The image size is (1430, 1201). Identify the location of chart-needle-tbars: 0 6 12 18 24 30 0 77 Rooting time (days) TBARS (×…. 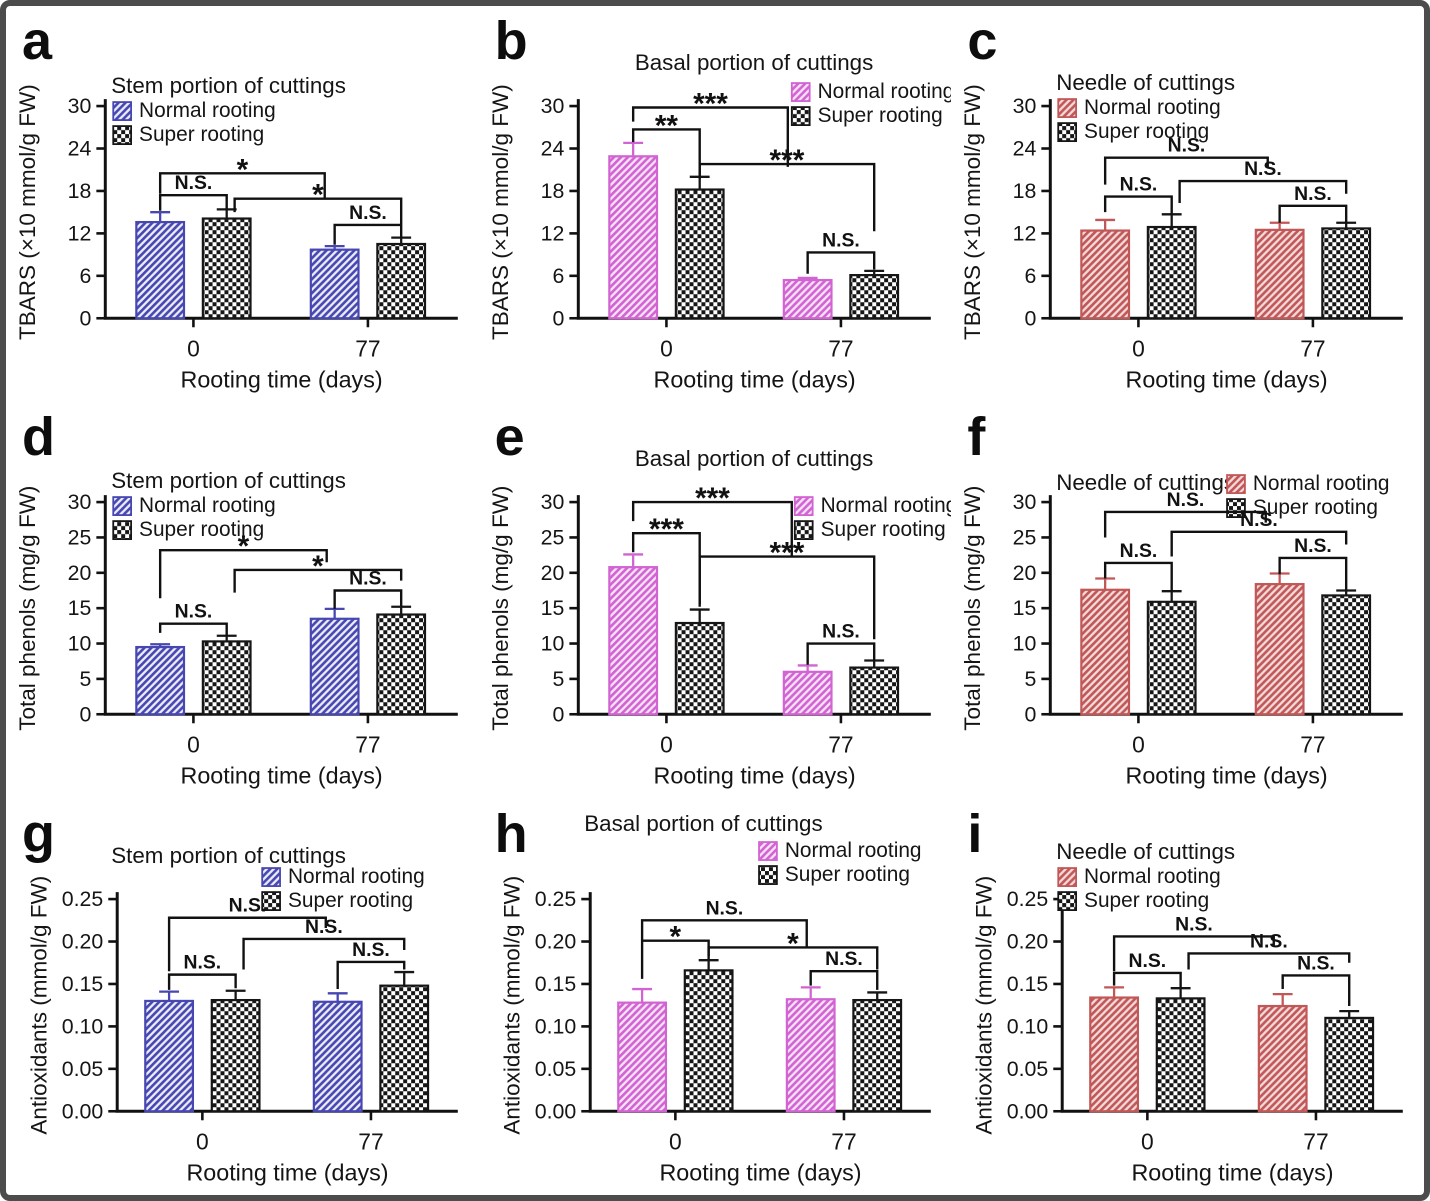
(1182, 231).